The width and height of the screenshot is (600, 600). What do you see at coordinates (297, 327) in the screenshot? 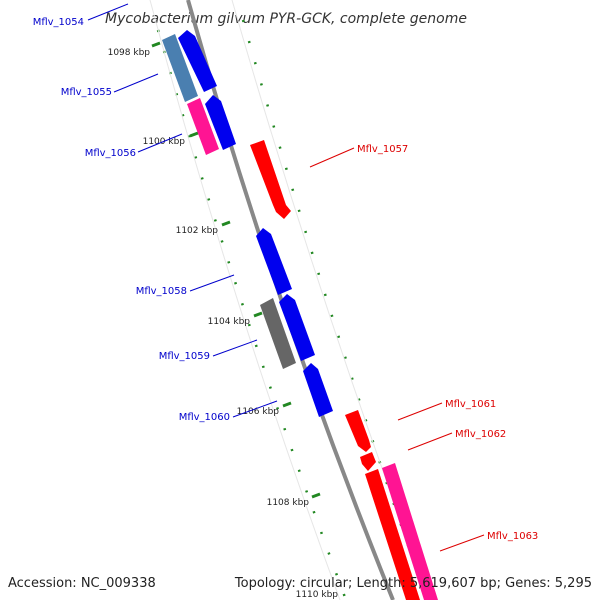
I see `gene-mflv-1059-blue` at bounding box center [297, 327].